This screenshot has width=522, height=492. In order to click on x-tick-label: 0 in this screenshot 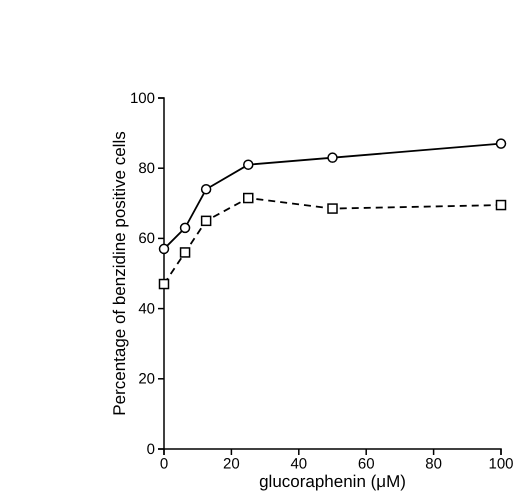, I will do `click(164, 464)`.